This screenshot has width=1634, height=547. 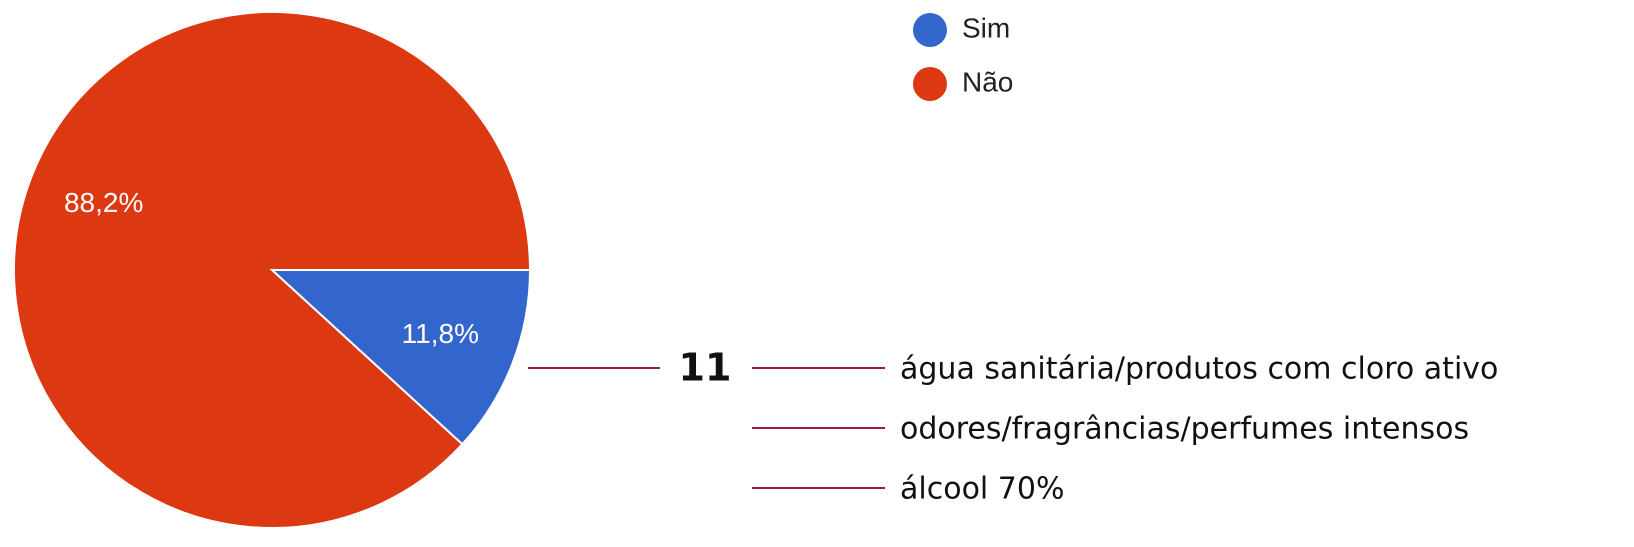 I want to click on slice-label: 11,8%, so click(x=440, y=333).